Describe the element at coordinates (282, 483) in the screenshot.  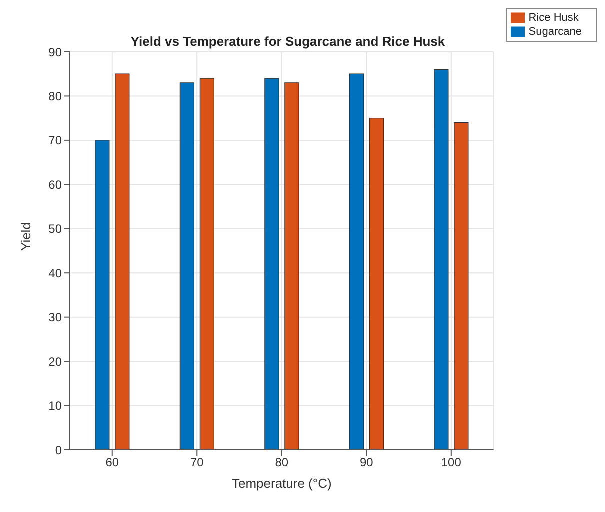
I see `x-axis-title: Temperature (°C)` at that location.